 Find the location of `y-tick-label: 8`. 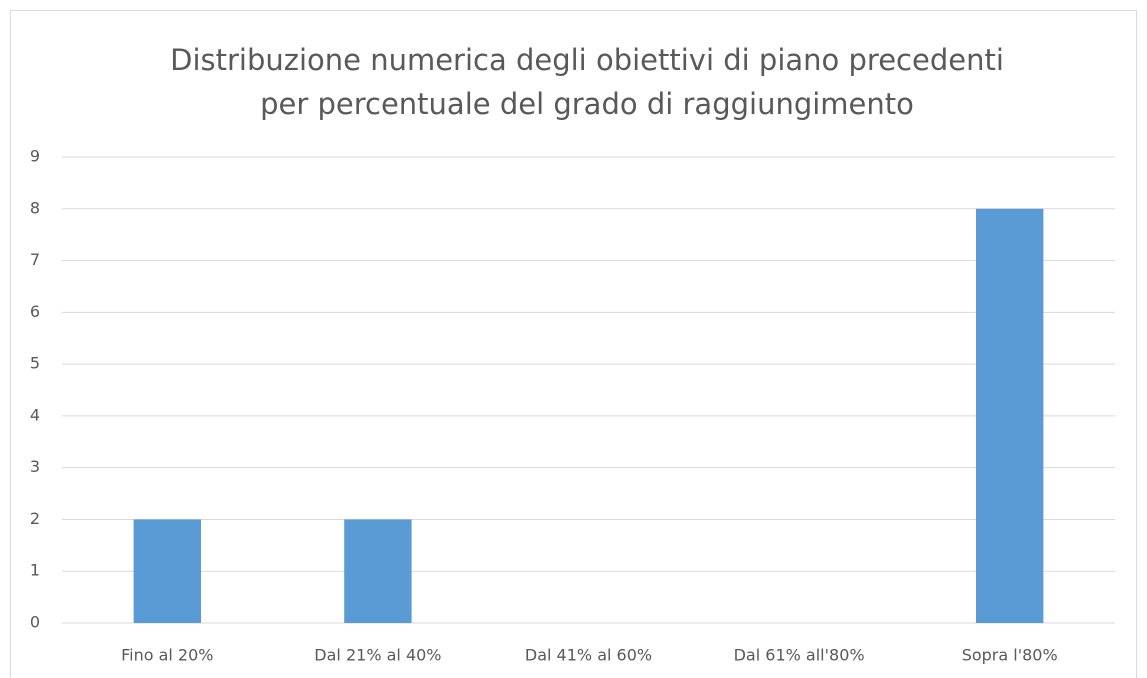

y-tick-label: 8 is located at coordinates (35, 207).